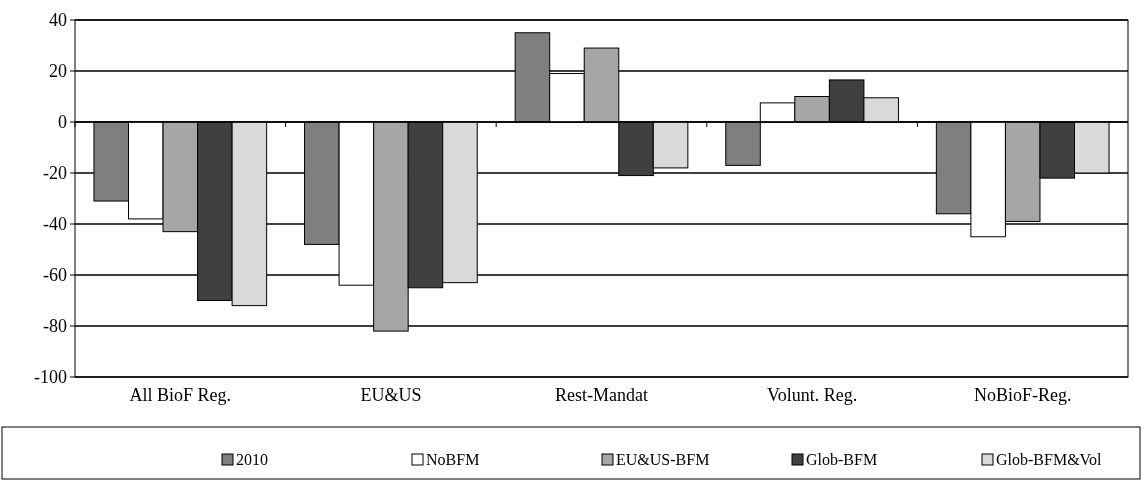 Image resolution: width=1144 pixels, height=482 pixels. Describe the element at coordinates (453, 459) in the screenshot. I see `legend-label: NoBFM` at that location.